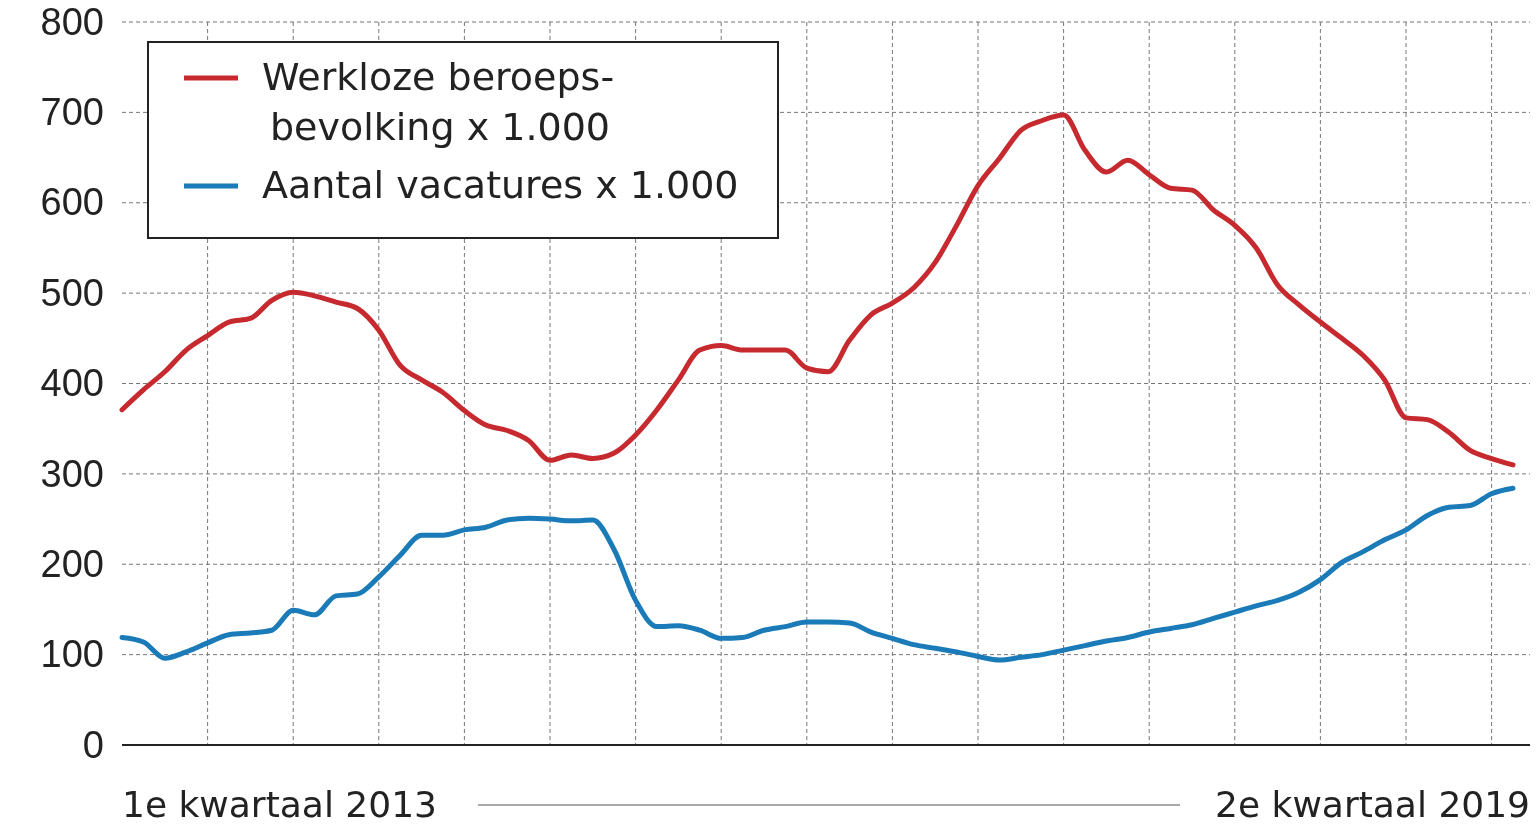 This screenshot has height=829, width=1540. Describe the element at coordinates (500, 185) in the screenshot. I see `legend-label: Aantal vacatures x 1.000` at that location.